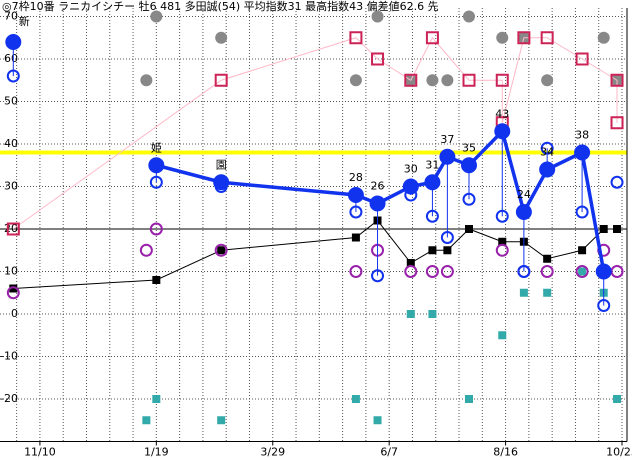 The image size is (632, 460). What do you see at coordinates (221, 164) in the screenshot?
I see `annotation: 園` at bounding box center [221, 164].